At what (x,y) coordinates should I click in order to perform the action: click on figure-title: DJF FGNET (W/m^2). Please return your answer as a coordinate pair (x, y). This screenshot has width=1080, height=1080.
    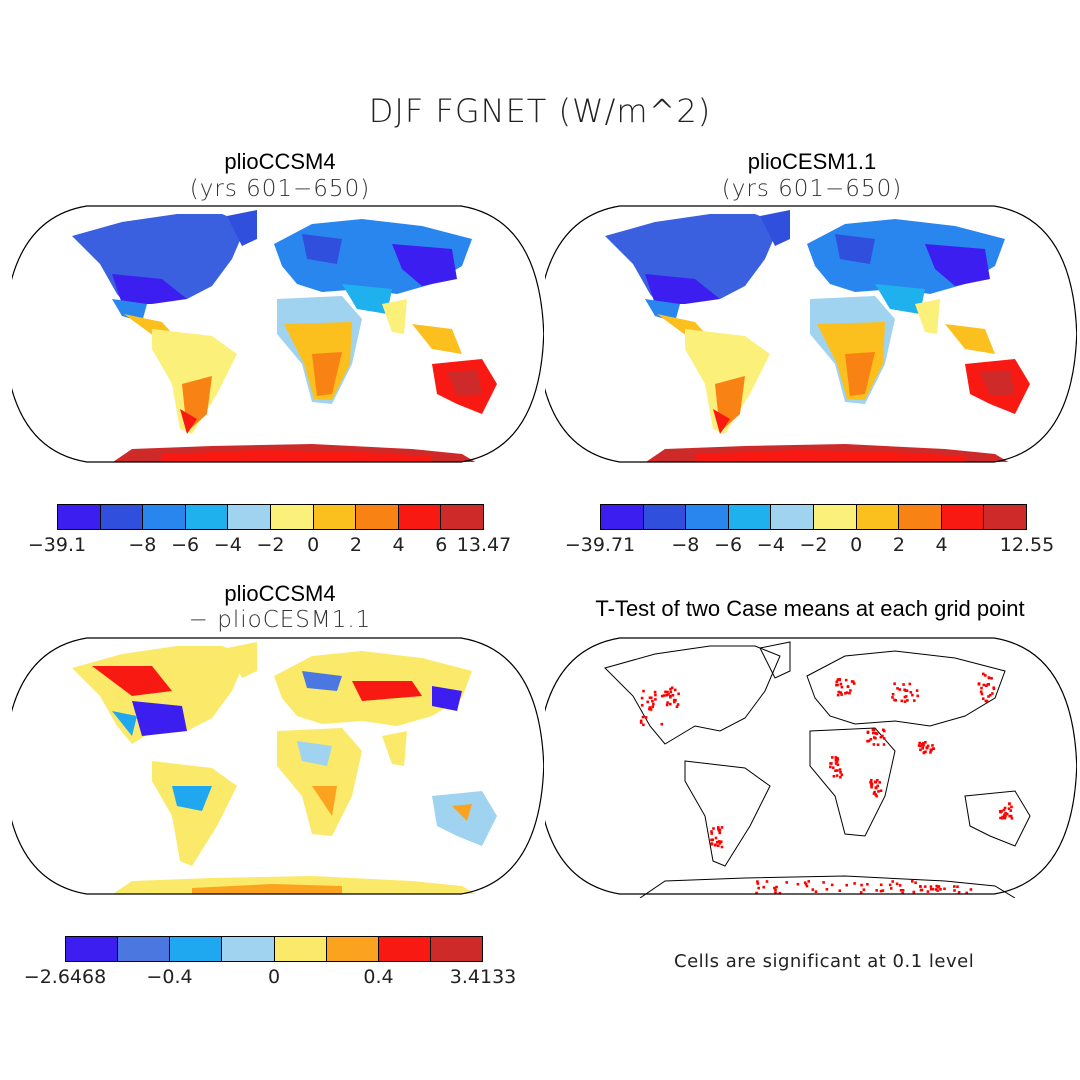
    Looking at the image, I should click on (540, 111).